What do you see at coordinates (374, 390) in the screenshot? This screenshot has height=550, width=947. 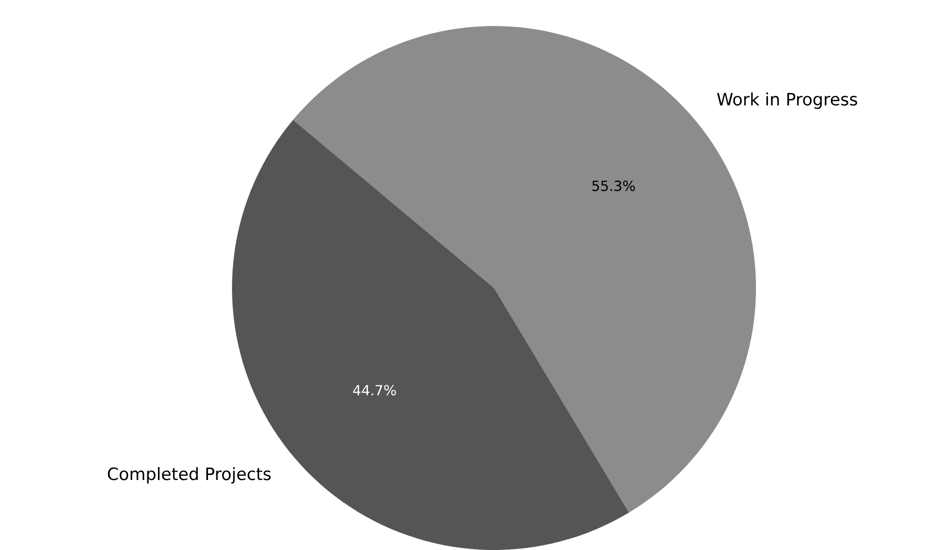 I see `data-label: 44.7%` at bounding box center [374, 390].